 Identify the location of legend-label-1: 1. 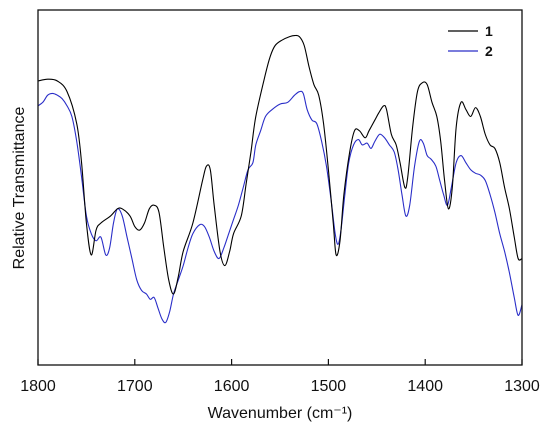
(489, 31).